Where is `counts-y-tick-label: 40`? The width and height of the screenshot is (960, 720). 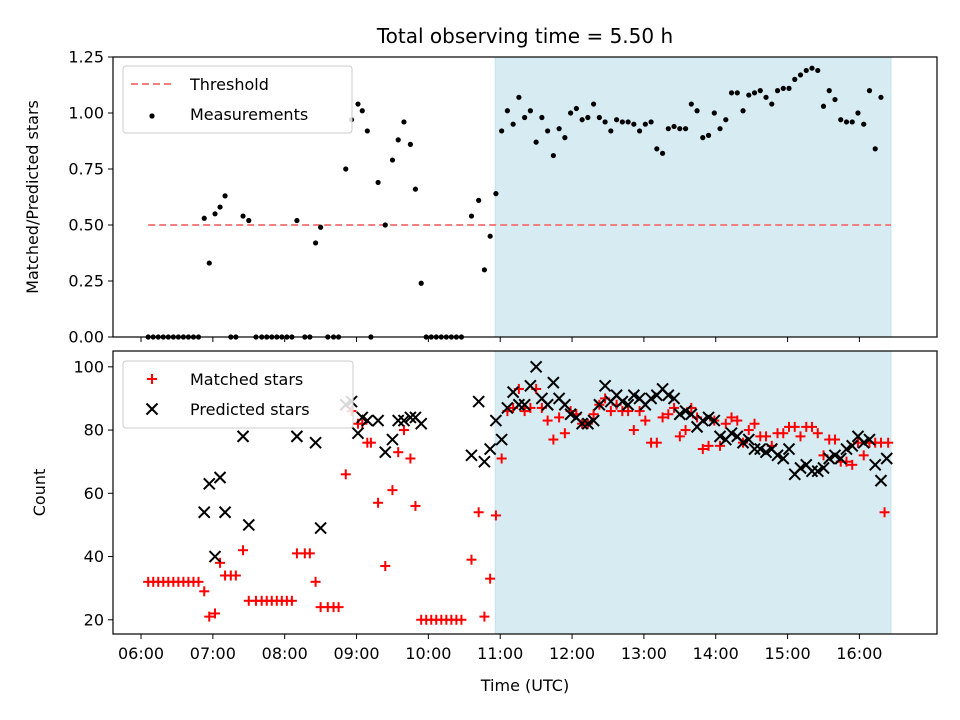 counts-y-tick-label: 40 is located at coordinates (94, 556).